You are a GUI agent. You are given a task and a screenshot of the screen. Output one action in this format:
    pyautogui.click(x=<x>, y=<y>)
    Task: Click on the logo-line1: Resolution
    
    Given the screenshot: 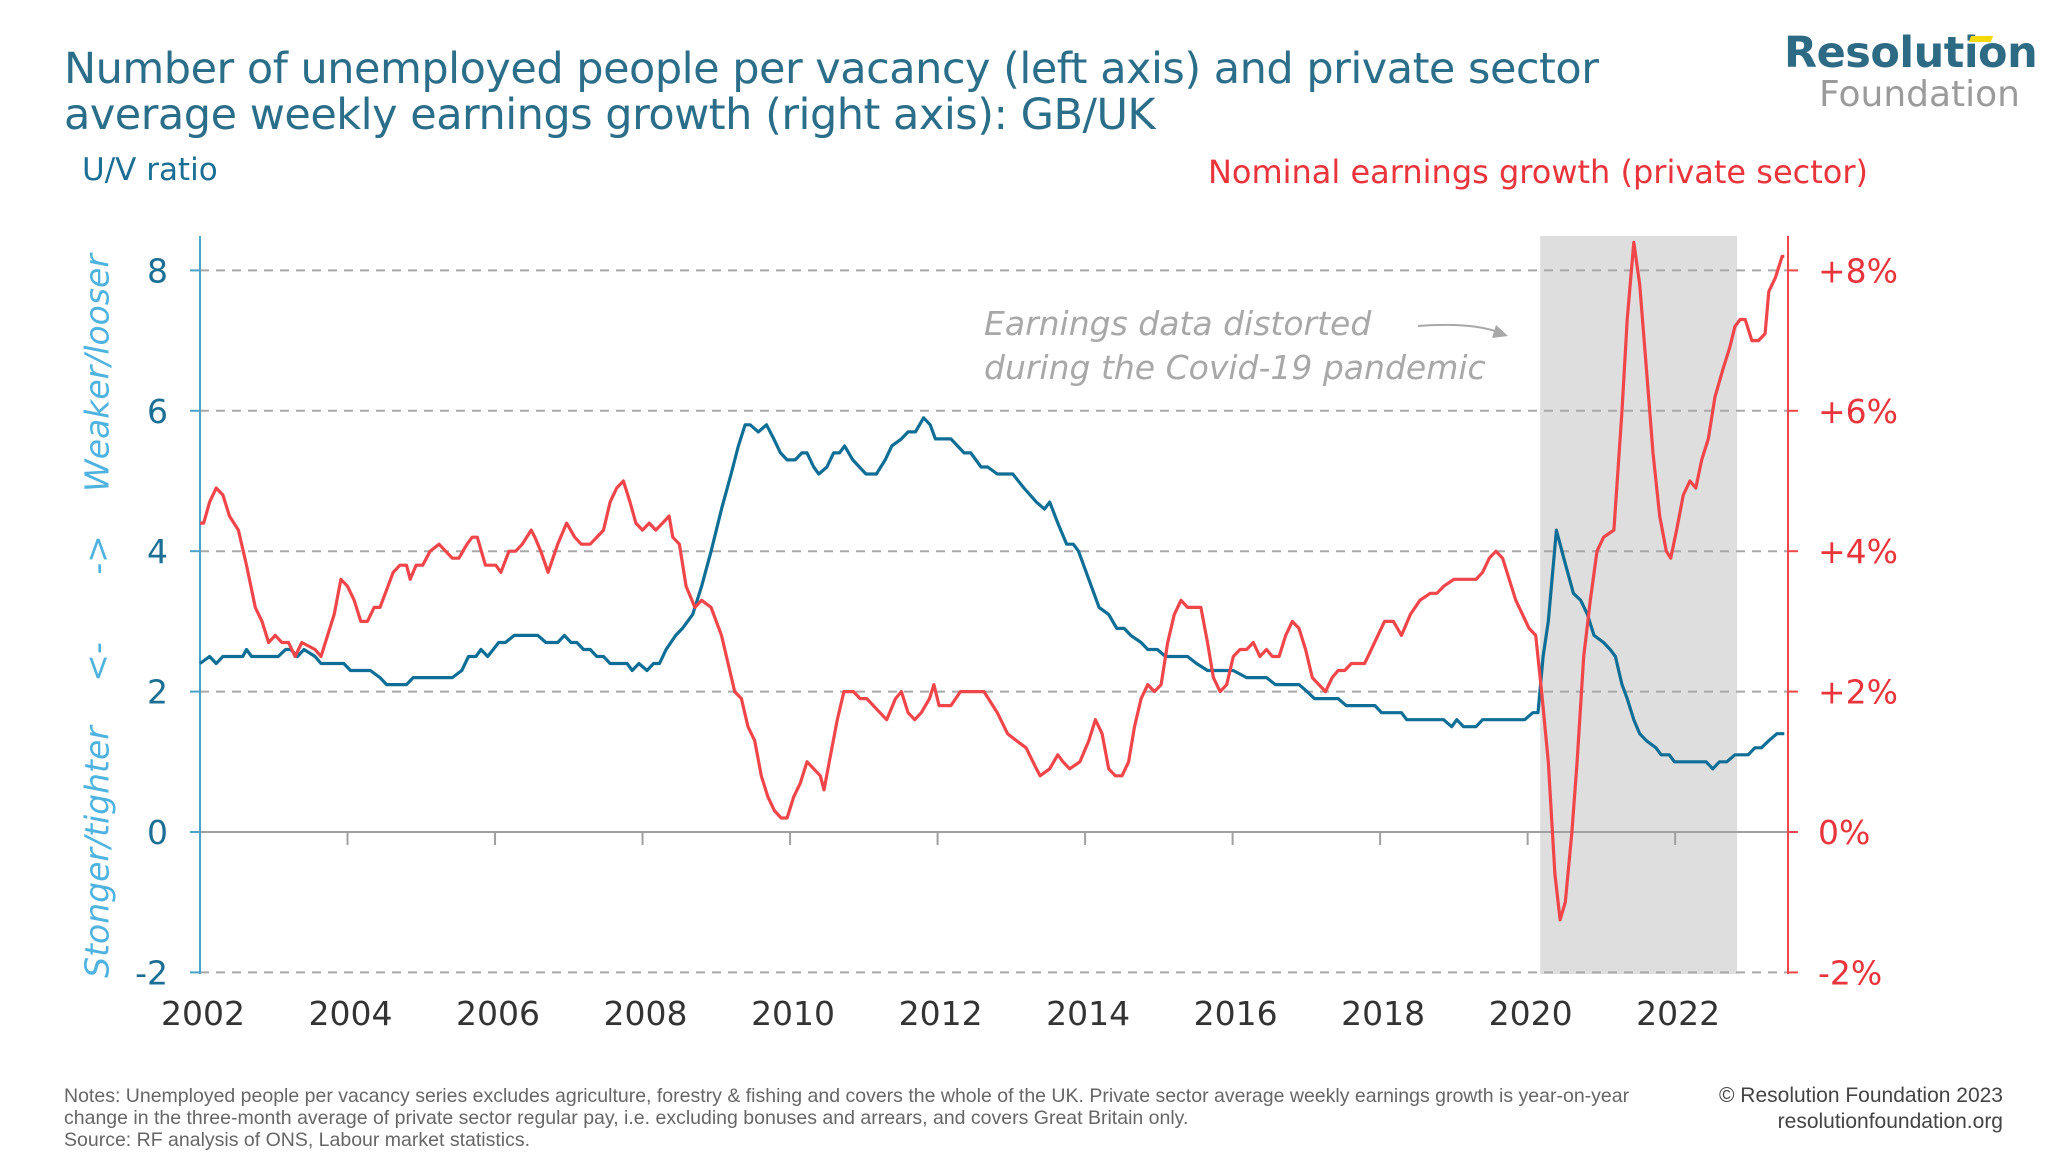 What is the action you would take?
    pyautogui.click(x=1911, y=53)
    